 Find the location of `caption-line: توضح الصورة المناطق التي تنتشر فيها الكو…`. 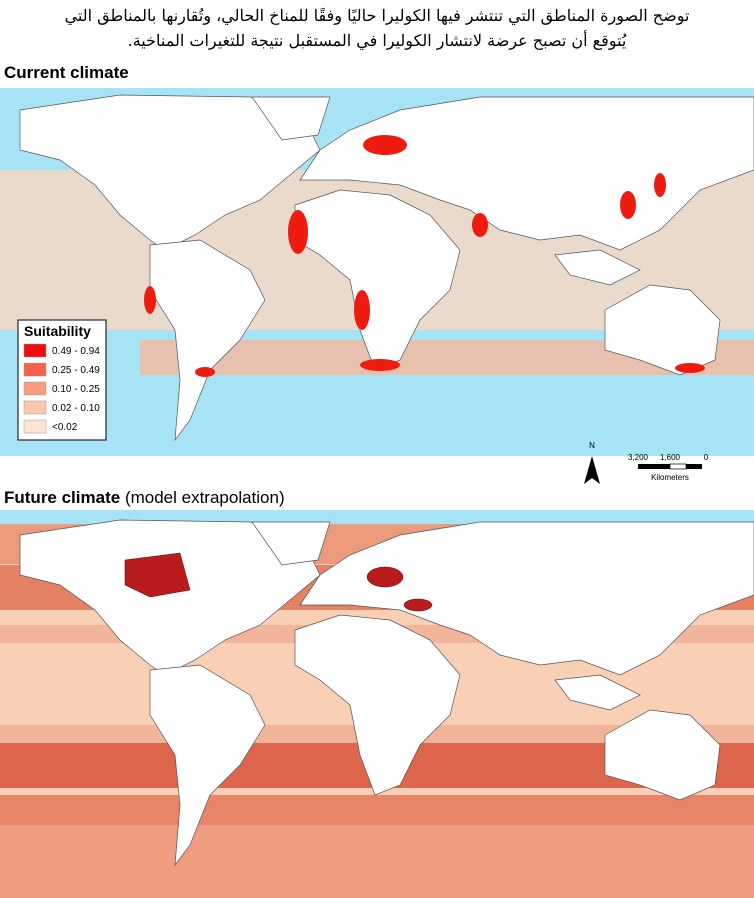

caption-line: توضح الصورة المناطق التي تنتشر فيها الكو… is located at coordinates (377, 15).